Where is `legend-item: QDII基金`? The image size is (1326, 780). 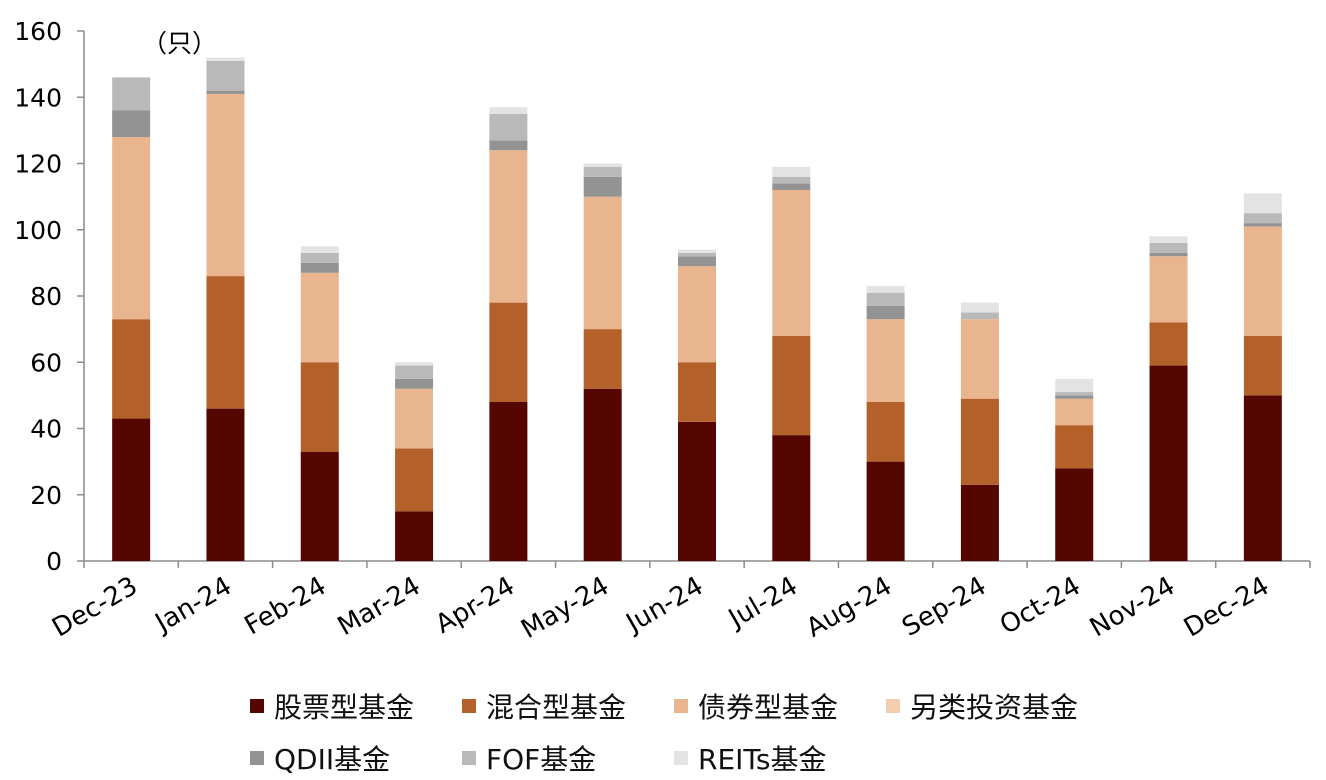
legend-item: QDII基金 is located at coordinates (320, 758).